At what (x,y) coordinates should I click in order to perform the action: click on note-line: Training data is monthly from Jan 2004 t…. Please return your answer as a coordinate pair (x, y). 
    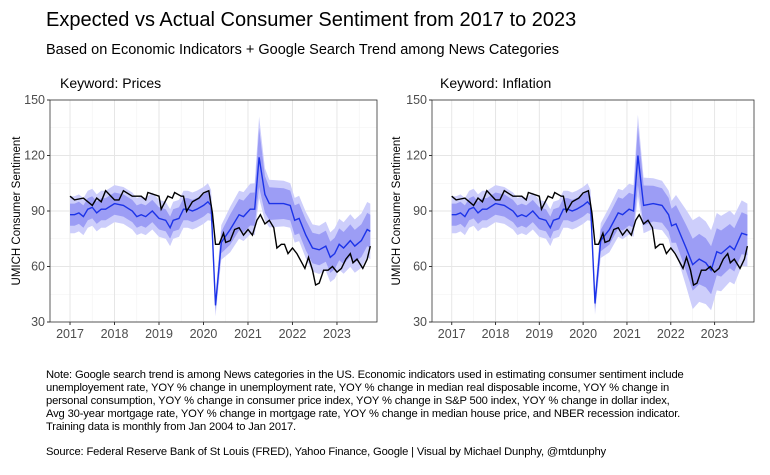
    Looking at the image, I should click on (171, 427).